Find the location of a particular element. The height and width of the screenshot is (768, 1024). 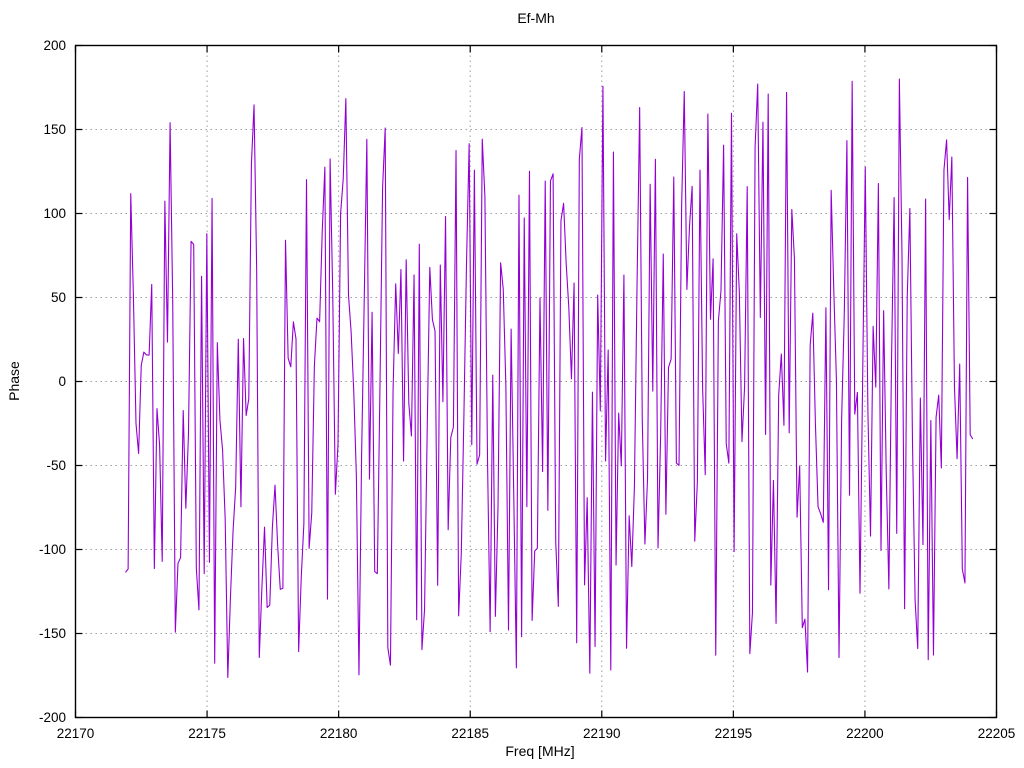

y-tick-label: -150 is located at coordinates (52, 633).